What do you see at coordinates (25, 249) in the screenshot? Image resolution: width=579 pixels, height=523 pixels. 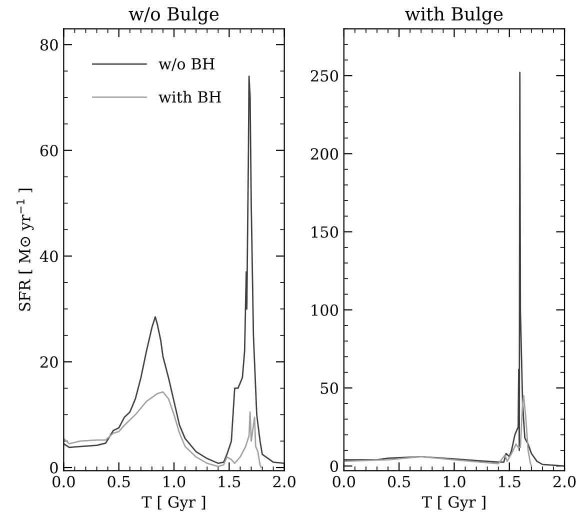 I see `y-axis-title: SFR [ M⊙ yr$^{−1}$ ]` at bounding box center [25, 249].